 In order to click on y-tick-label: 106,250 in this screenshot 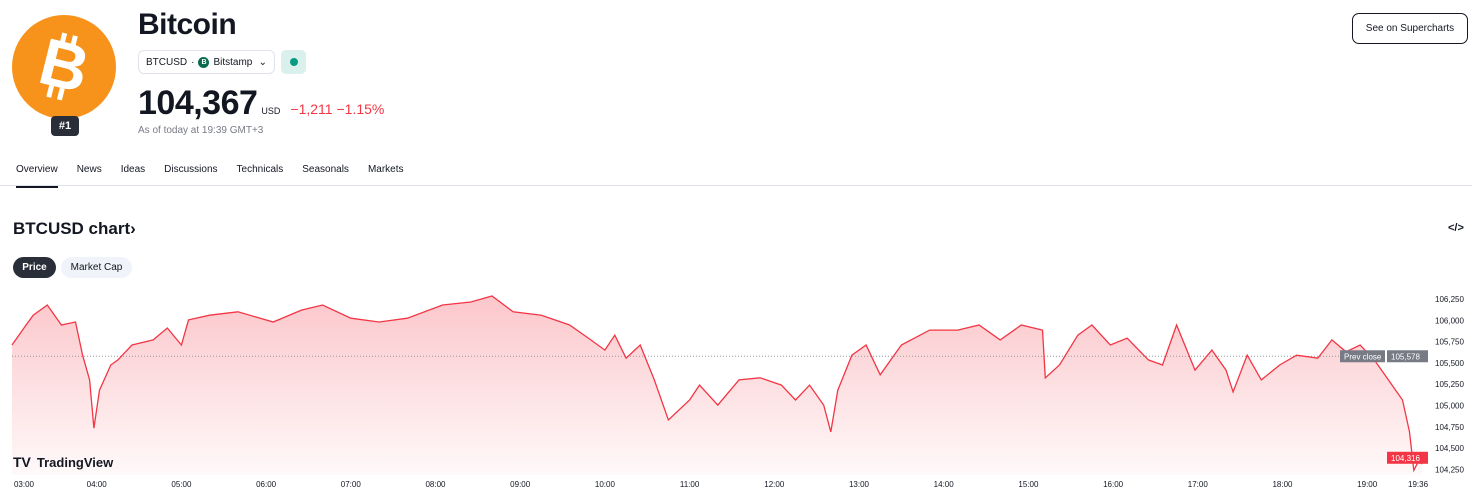, I will do `click(1449, 299)`.